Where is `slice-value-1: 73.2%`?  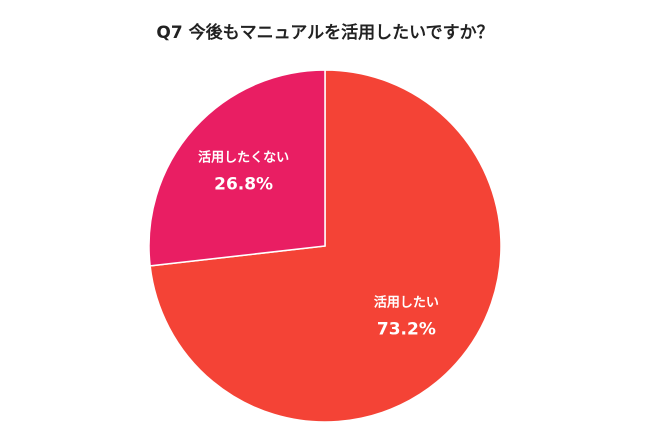 slice-value-1: 73.2% is located at coordinates (406, 330).